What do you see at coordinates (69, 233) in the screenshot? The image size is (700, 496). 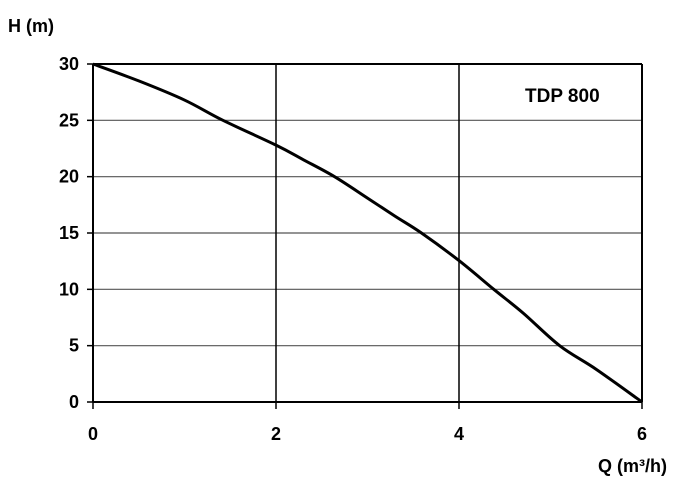 I see `y-tick-label: 15` at bounding box center [69, 233].